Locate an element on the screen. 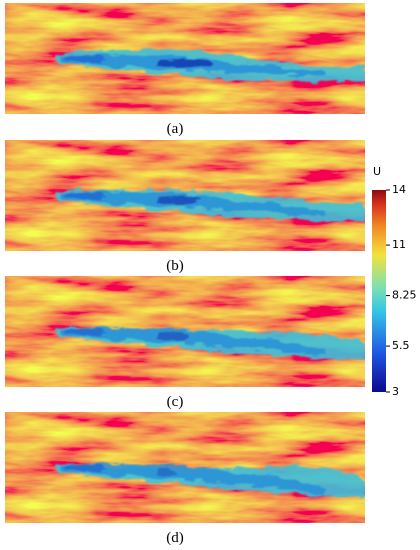 Image resolution: width=420 pixels, height=550 pixels. colorbar-tick-label: 8.25 is located at coordinates (404, 295).